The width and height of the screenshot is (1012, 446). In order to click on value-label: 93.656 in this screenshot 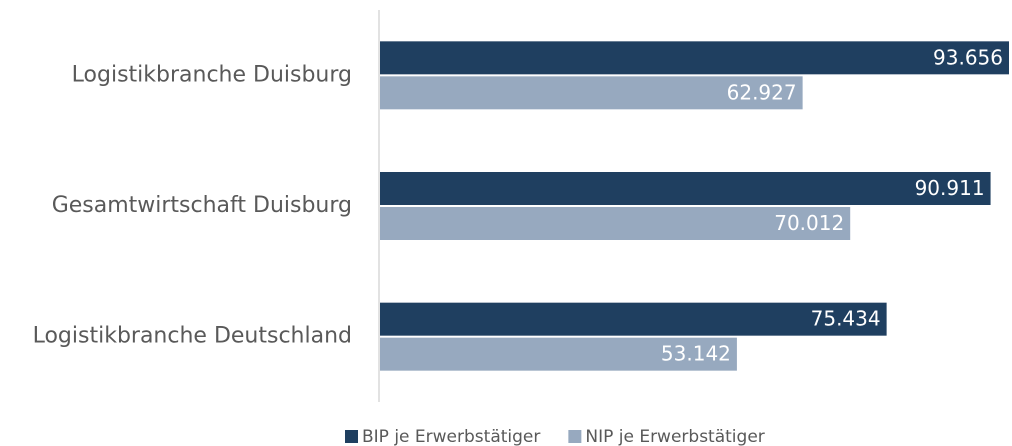, I will do `click(968, 57)`.